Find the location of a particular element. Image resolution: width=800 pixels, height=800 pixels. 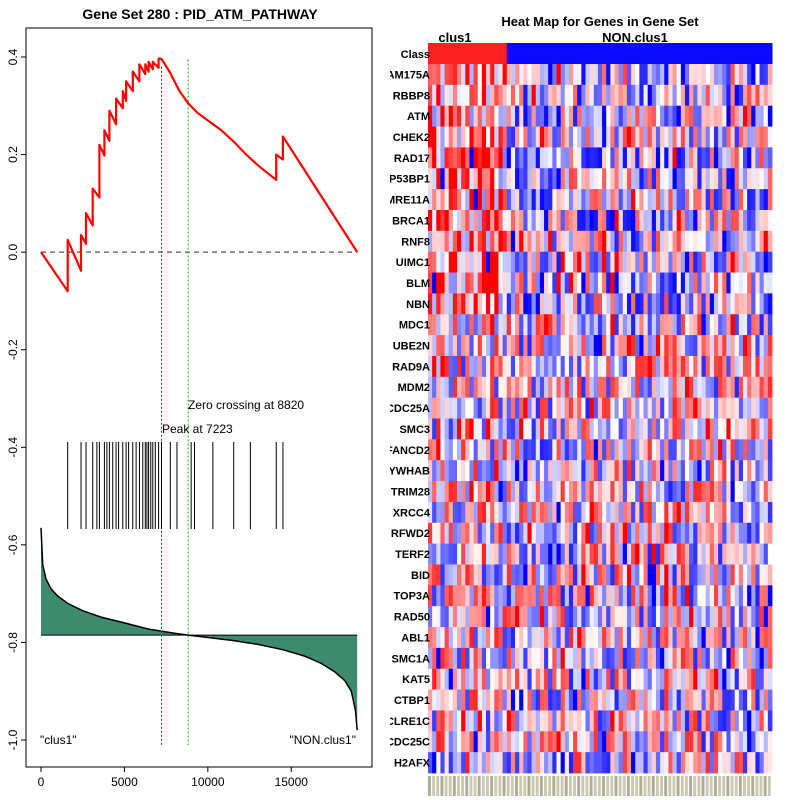

right-class-label: "NON.clus1" is located at coordinates (322, 740).